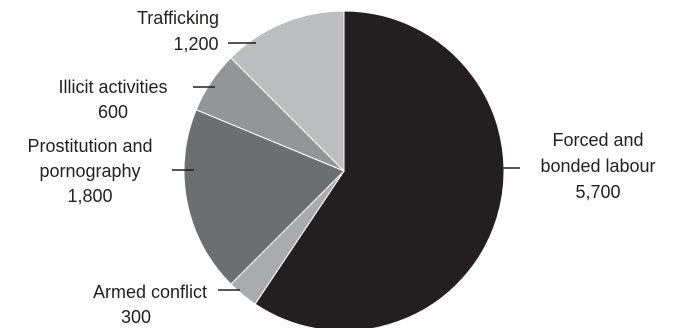  Describe the element at coordinates (264, 197) in the screenshot. I see `slice-prostitution` at that location.